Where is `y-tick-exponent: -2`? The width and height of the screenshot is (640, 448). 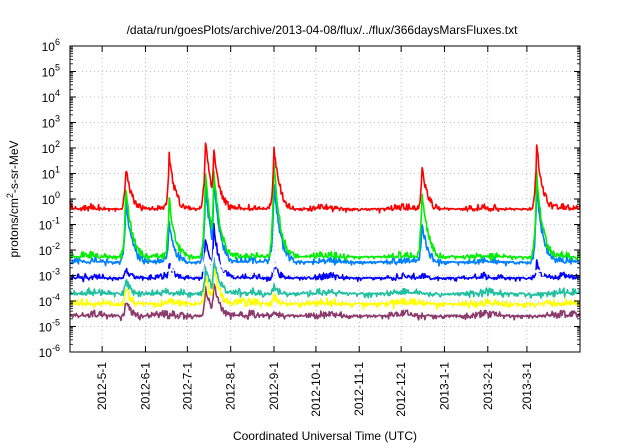 y-tick-exponent: -2 is located at coordinates (56, 246).